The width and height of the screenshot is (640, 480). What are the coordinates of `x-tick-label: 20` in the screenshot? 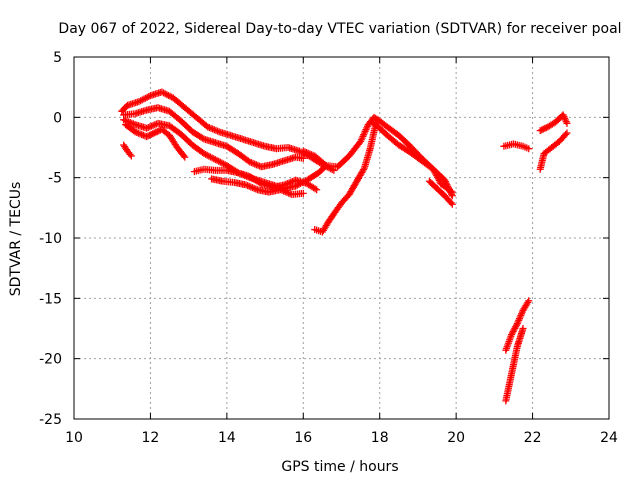 It's located at (456, 438).